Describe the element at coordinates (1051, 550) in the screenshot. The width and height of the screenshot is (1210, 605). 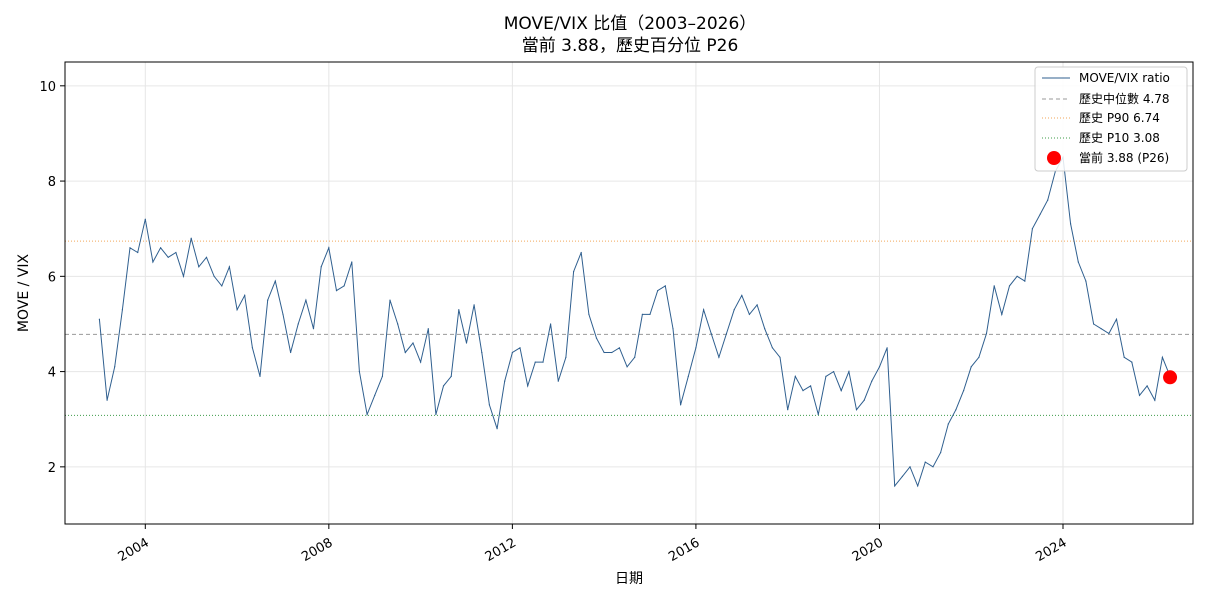
I see `x-tick-label: 2024` at that location.